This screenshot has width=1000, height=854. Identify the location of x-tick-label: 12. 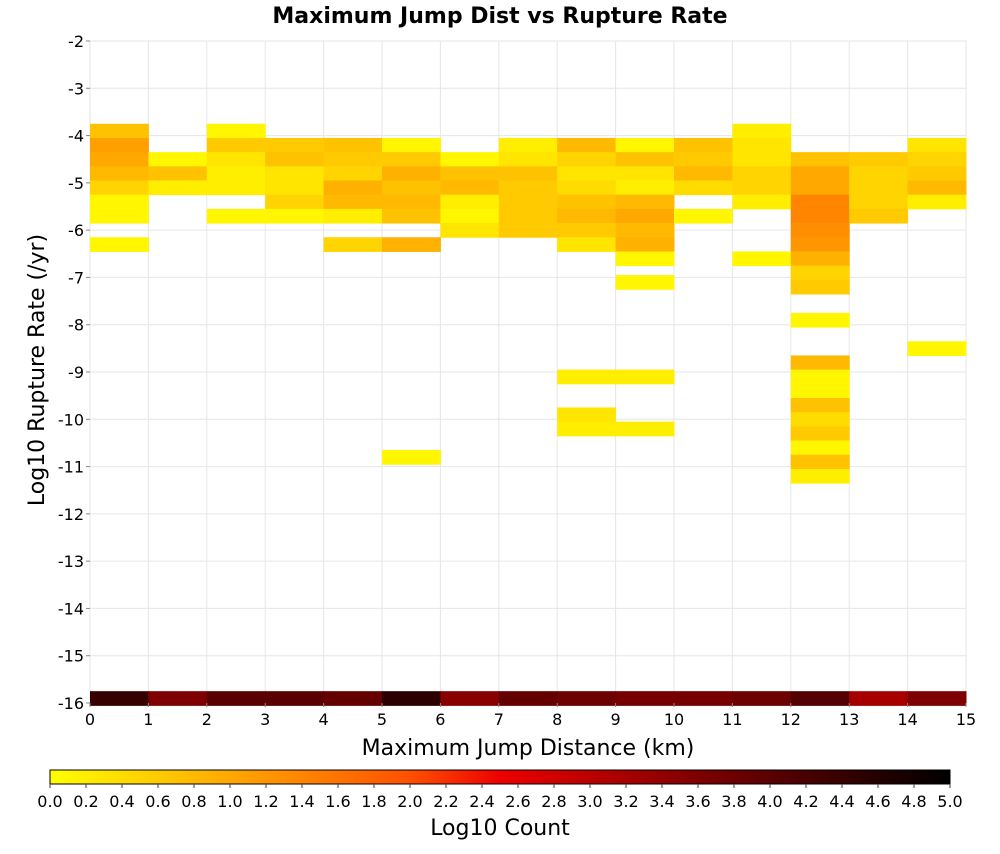
(791, 719).